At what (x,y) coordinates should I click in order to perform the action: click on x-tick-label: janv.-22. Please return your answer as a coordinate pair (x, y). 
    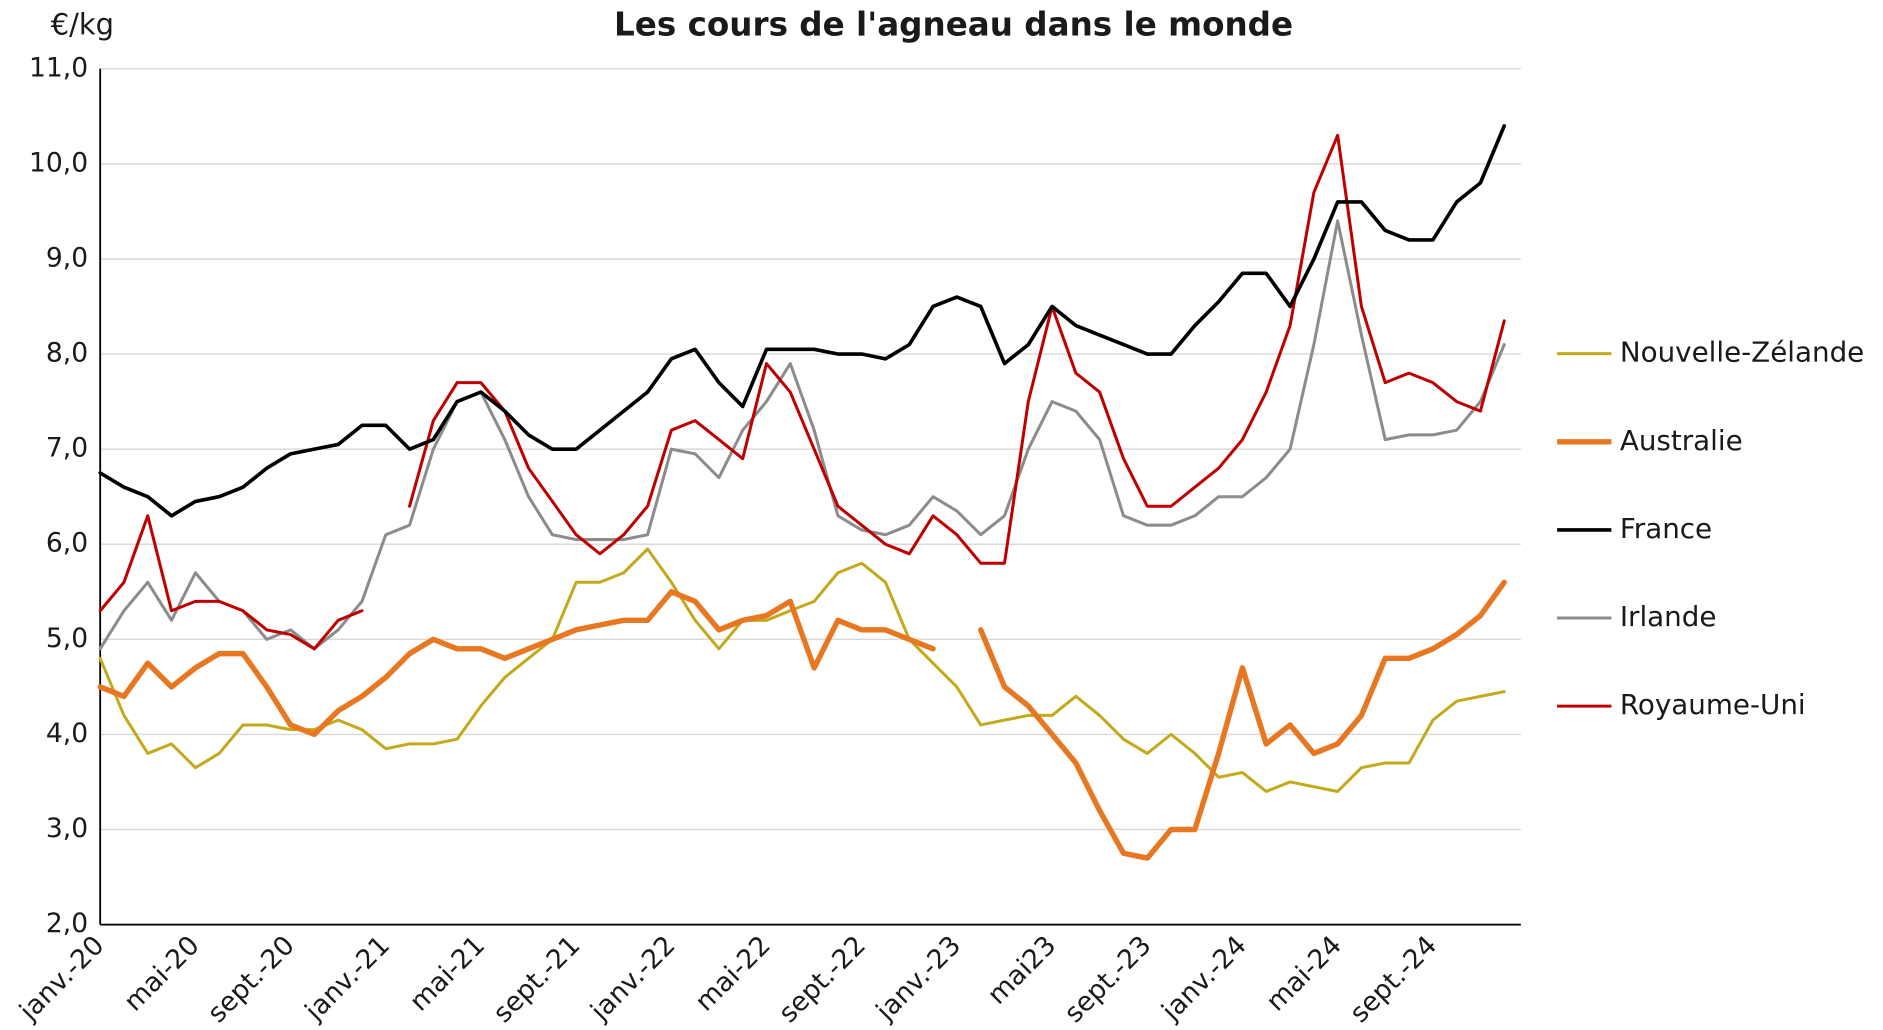
    Looking at the image, I should click on (633, 978).